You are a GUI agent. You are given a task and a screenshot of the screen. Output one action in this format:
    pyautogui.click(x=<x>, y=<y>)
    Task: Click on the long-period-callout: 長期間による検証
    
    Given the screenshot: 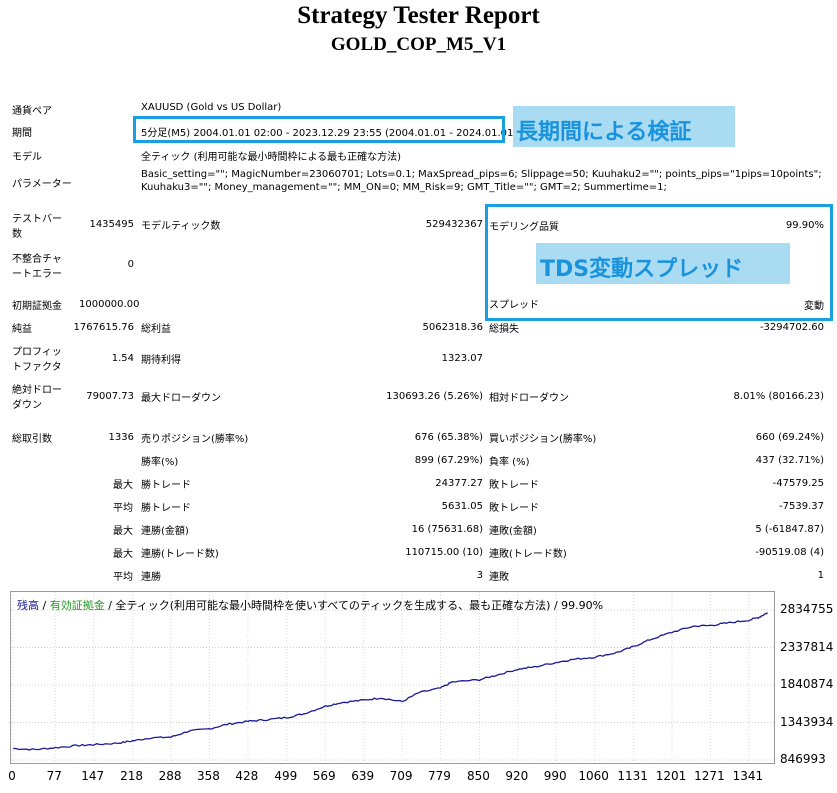 What is the action you would take?
    pyautogui.click(x=624, y=126)
    